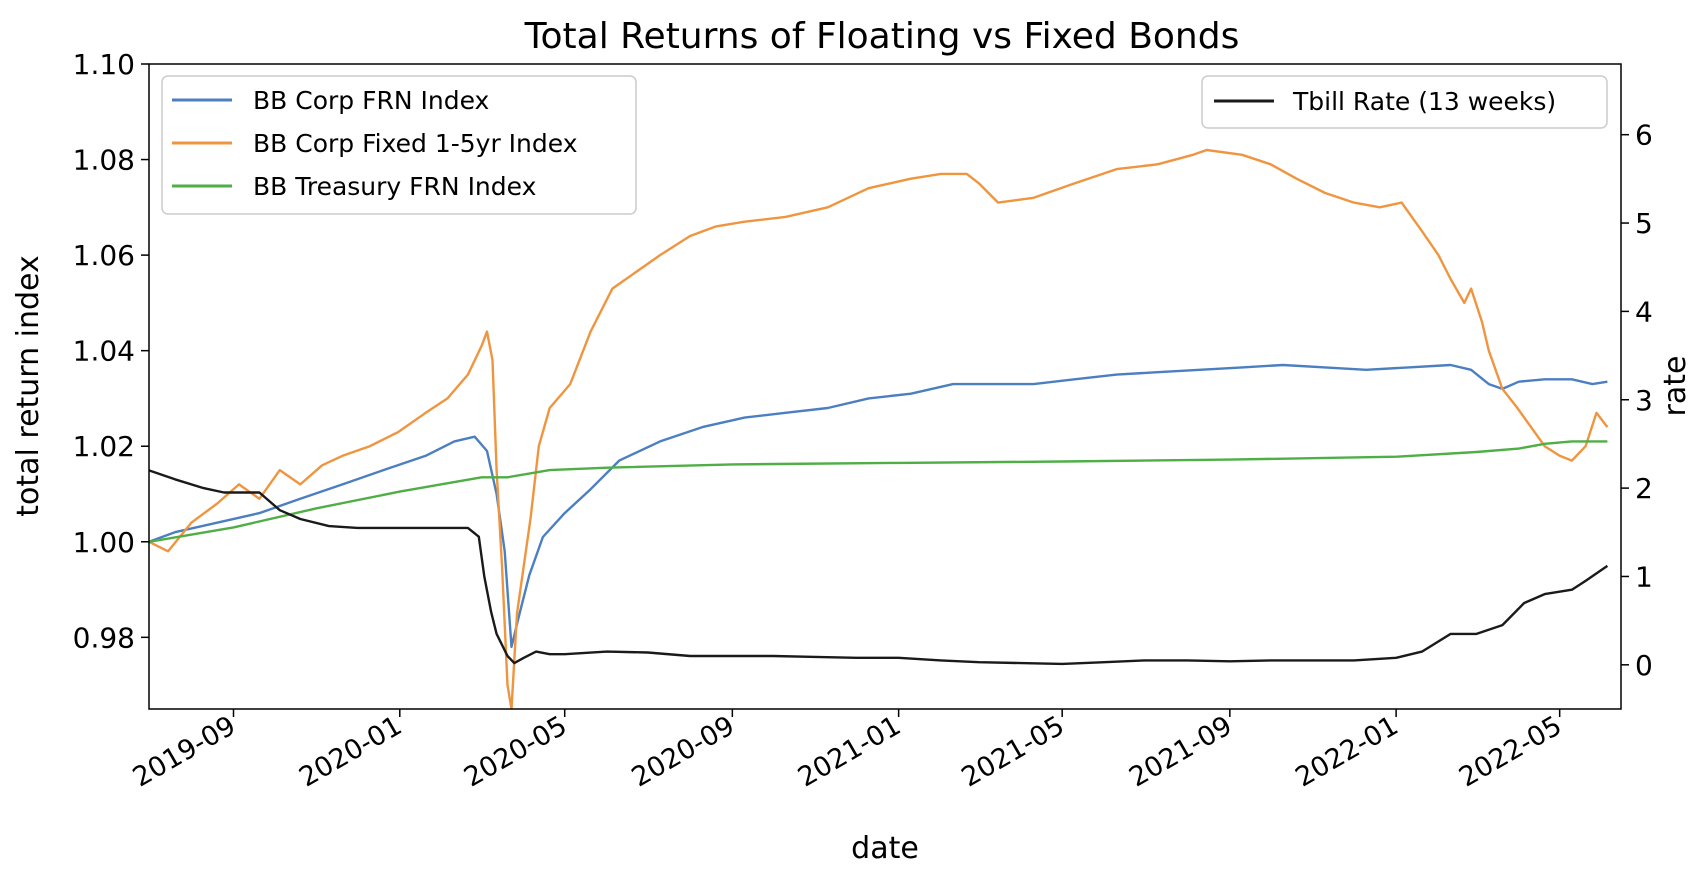 This screenshot has height=879, width=1706. I want to click on y2-tick-label: 3, so click(1644, 400).